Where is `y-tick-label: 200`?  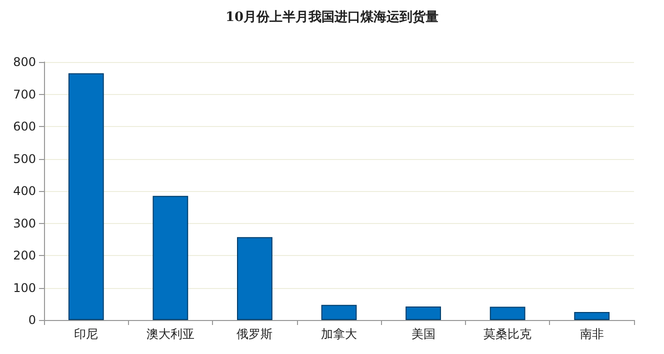
y-tick-label: 200 is located at coordinates (24, 255).